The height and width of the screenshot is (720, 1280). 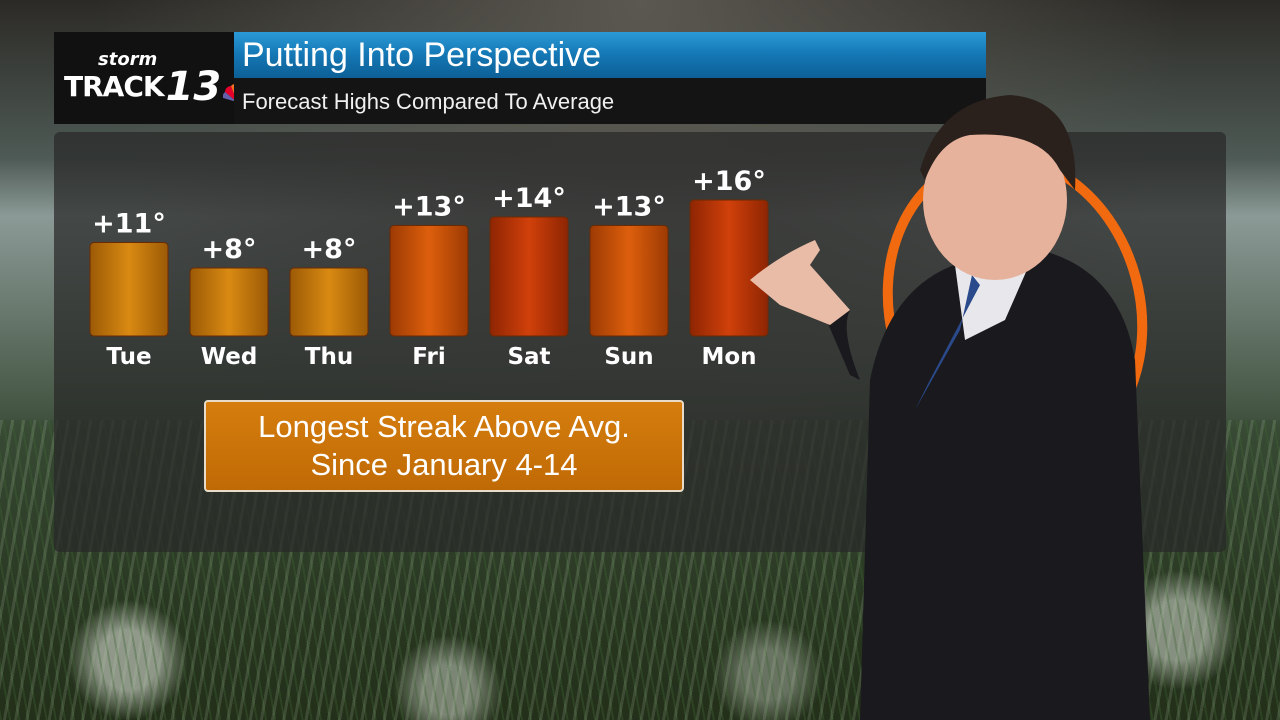 I want to click on bar-fri, so click(x=429, y=281).